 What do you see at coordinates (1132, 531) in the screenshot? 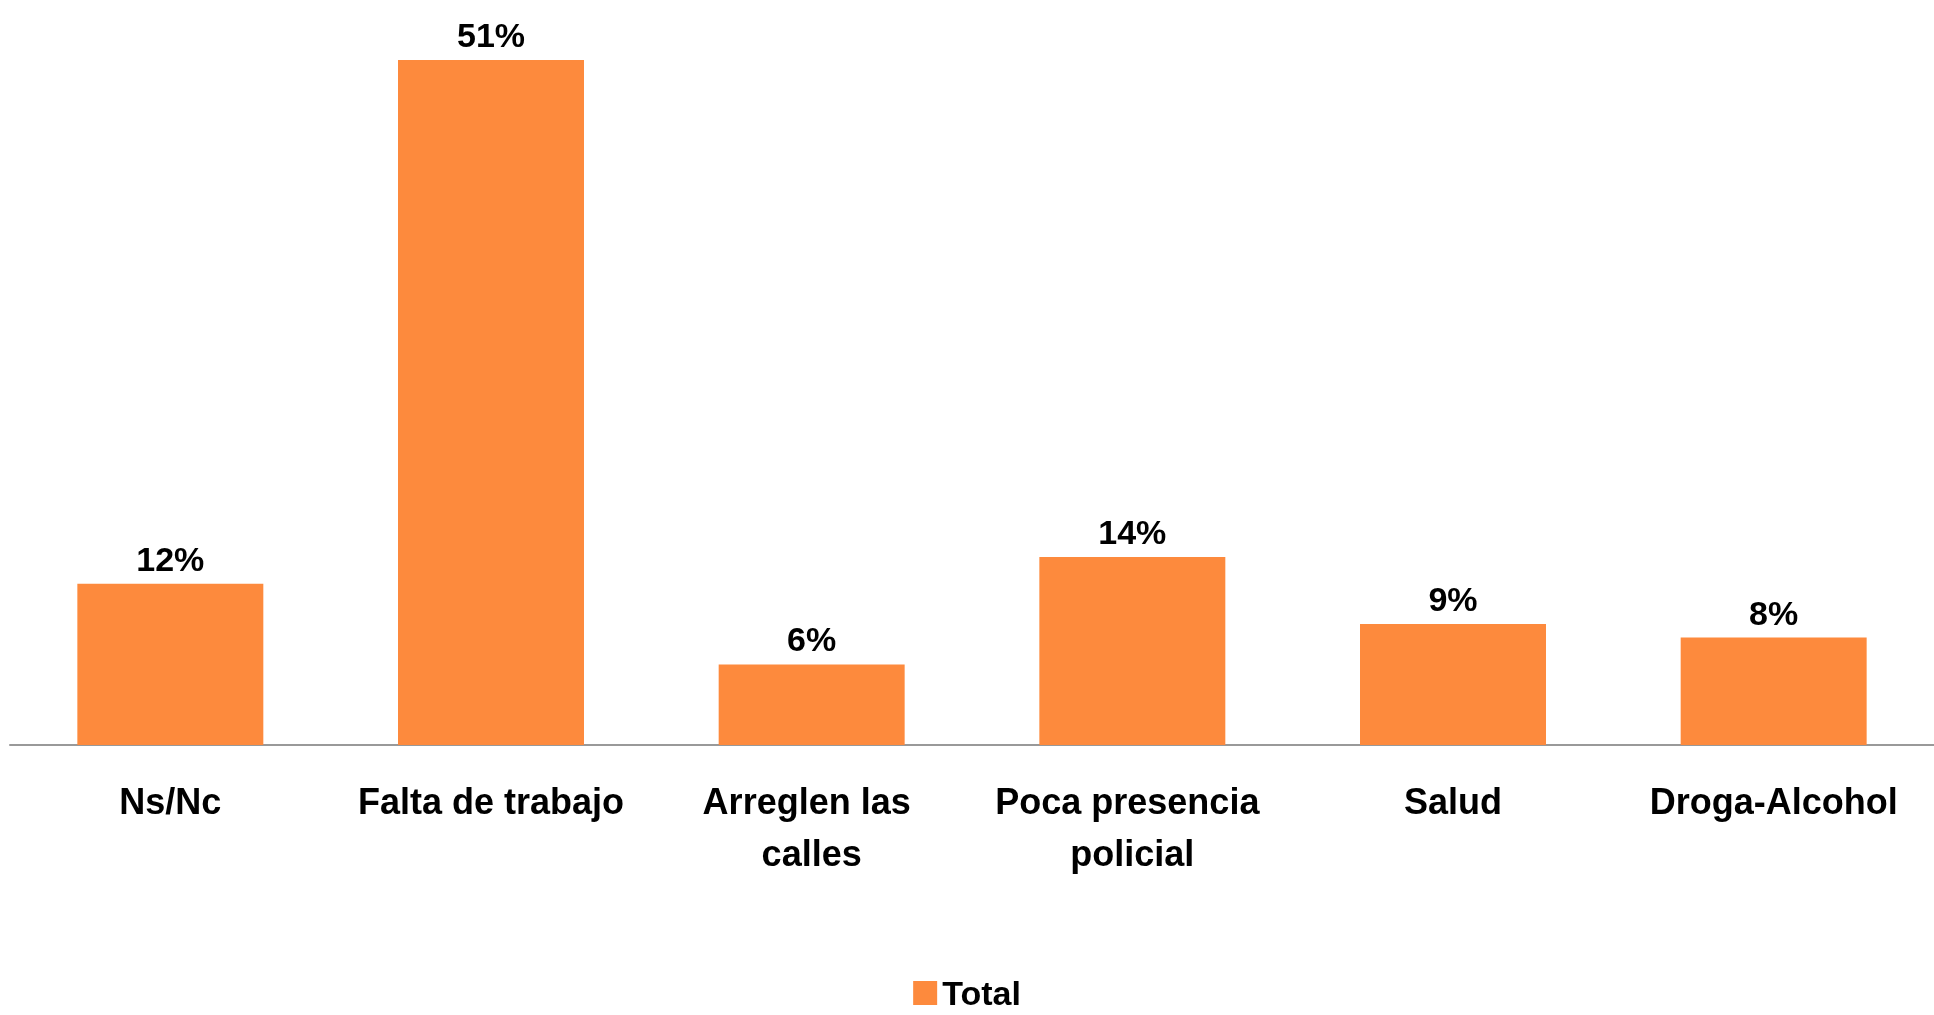
I see `data-label: 14%` at bounding box center [1132, 531].